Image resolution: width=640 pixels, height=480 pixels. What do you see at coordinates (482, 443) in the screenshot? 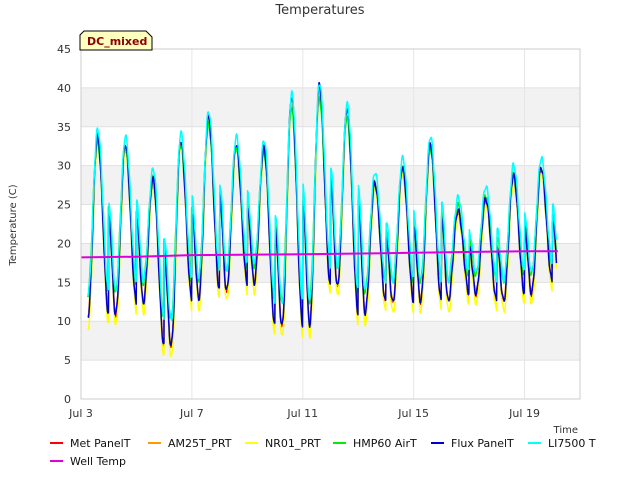
I see `legend-label-flux: Flux PanelT` at bounding box center [482, 443].